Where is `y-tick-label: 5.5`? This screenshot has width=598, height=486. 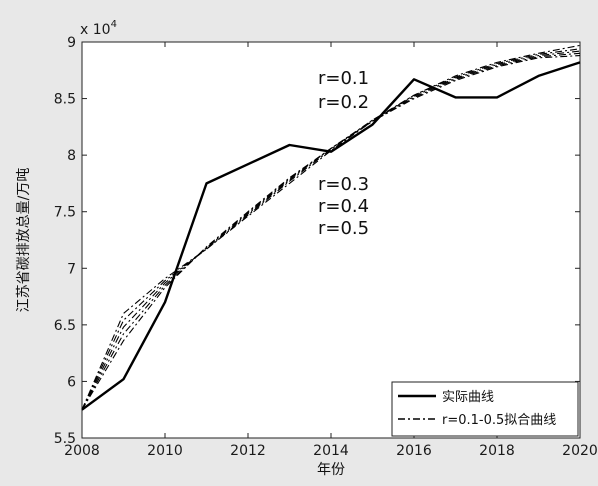 y-tick-label: 5.5 is located at coordinates (65, 439).